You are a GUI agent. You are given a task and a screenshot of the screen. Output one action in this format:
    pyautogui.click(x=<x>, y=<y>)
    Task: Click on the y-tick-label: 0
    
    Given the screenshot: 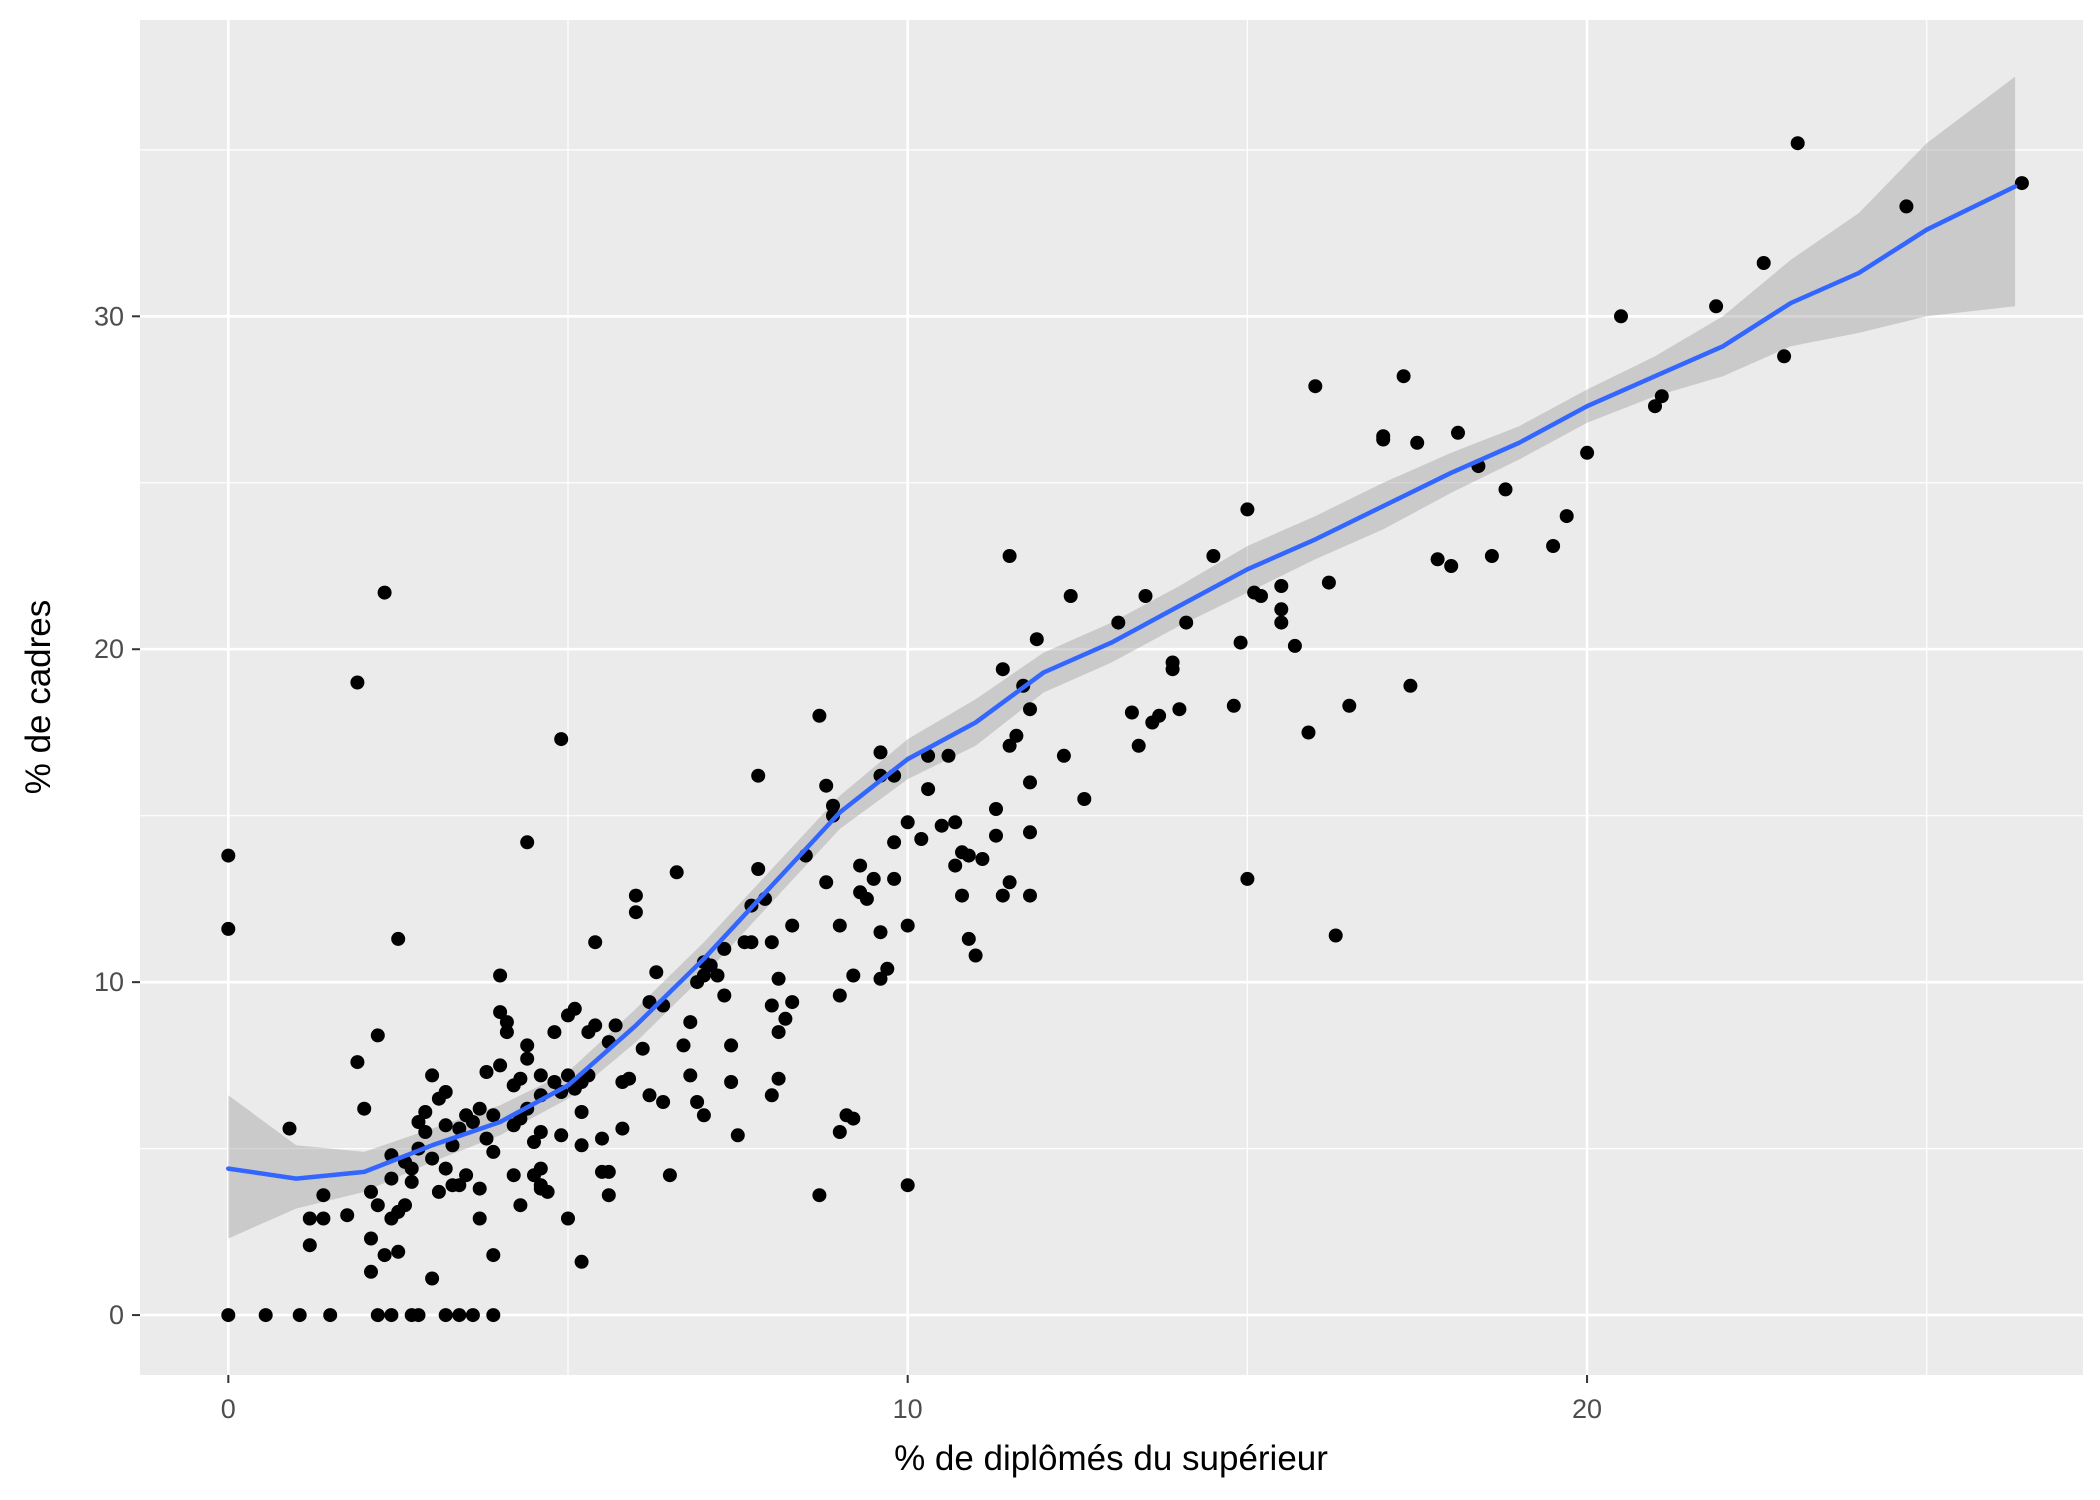 What is the action you would take?
    pyautogui.click(x=116, y=1315)
    